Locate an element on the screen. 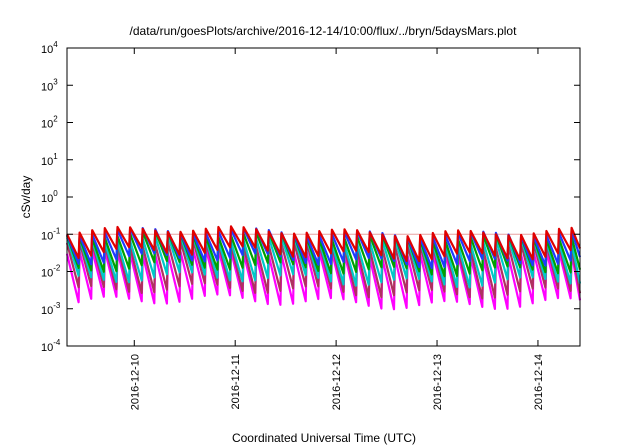  y-tick-label: 10² is located at coordinates (49, 123).